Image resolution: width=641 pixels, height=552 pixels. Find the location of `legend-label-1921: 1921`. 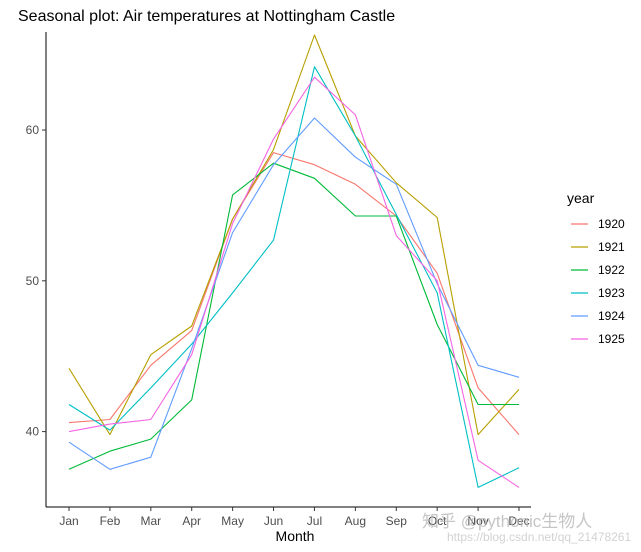

legend-label-1921: 1921 is located at coordinates (611, 247).